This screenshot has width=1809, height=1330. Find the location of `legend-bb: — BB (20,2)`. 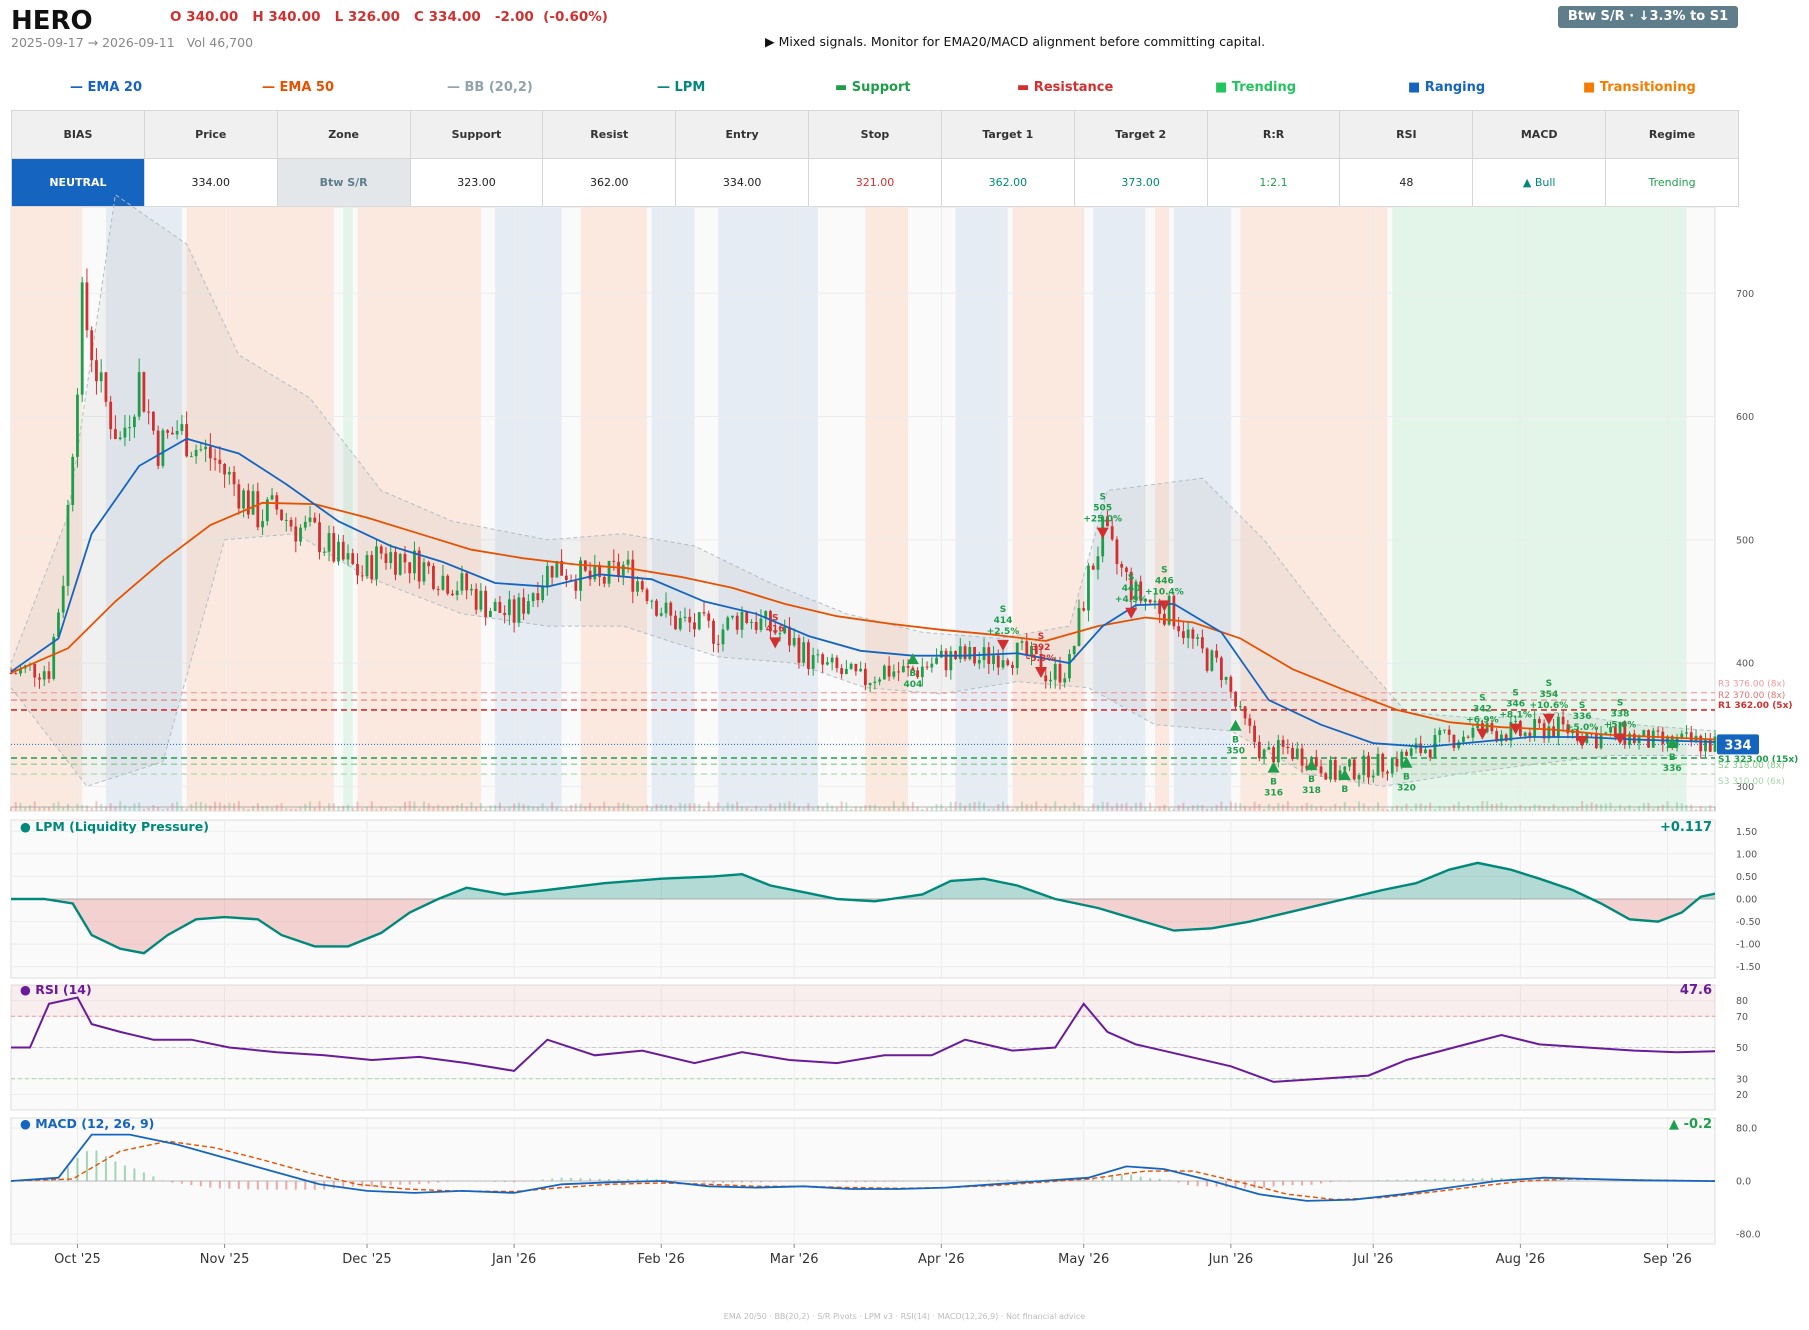

legend-bb: — BB (20,2) is located at coordinates (490, 87).